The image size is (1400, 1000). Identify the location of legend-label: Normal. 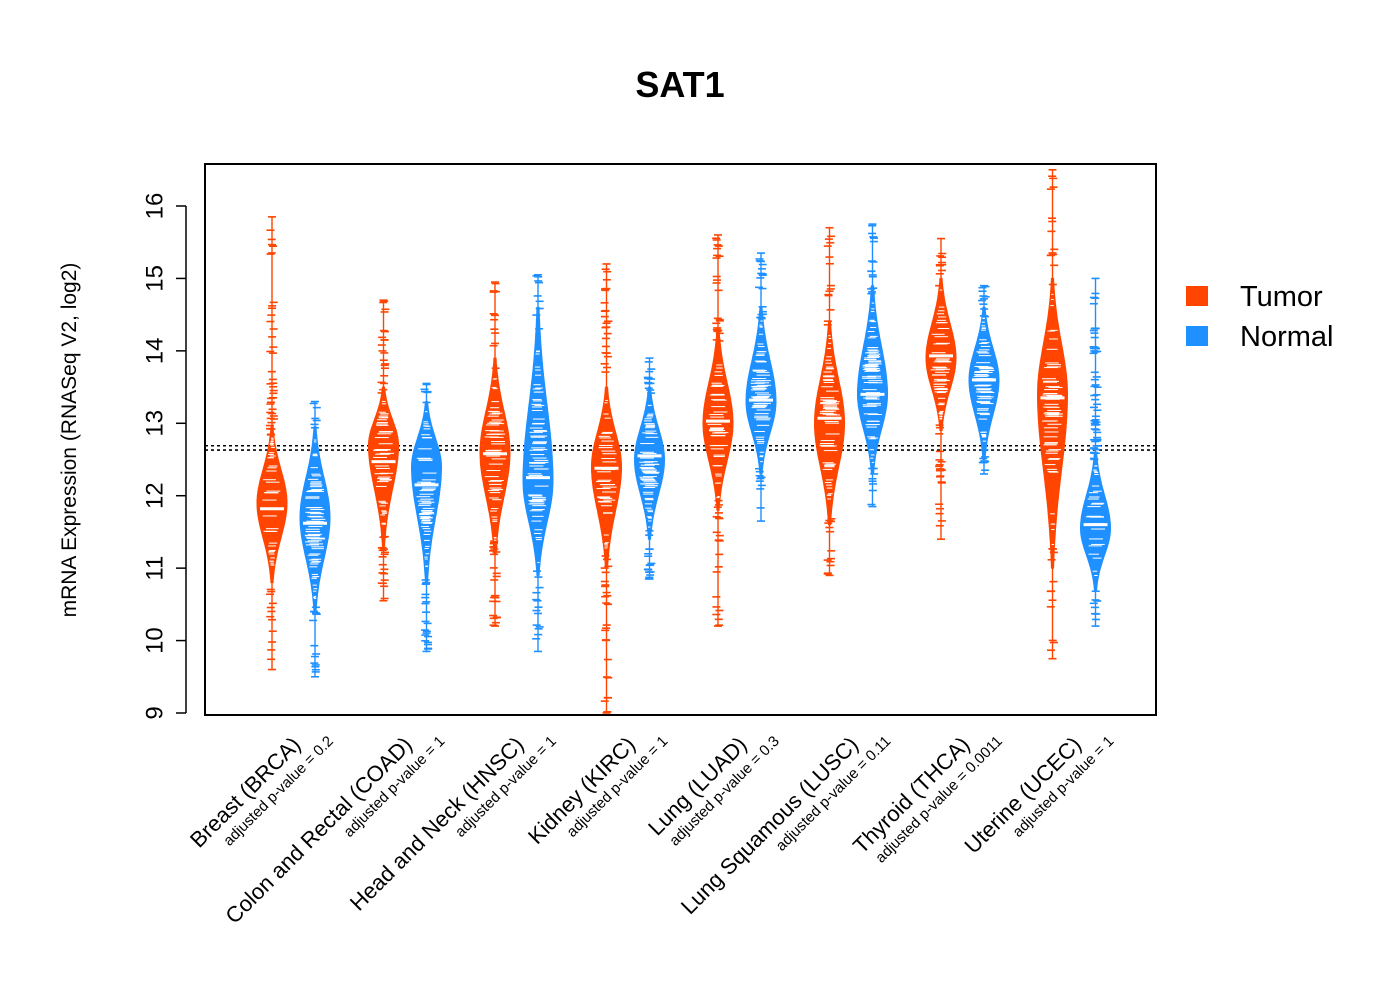
(1286, 337).